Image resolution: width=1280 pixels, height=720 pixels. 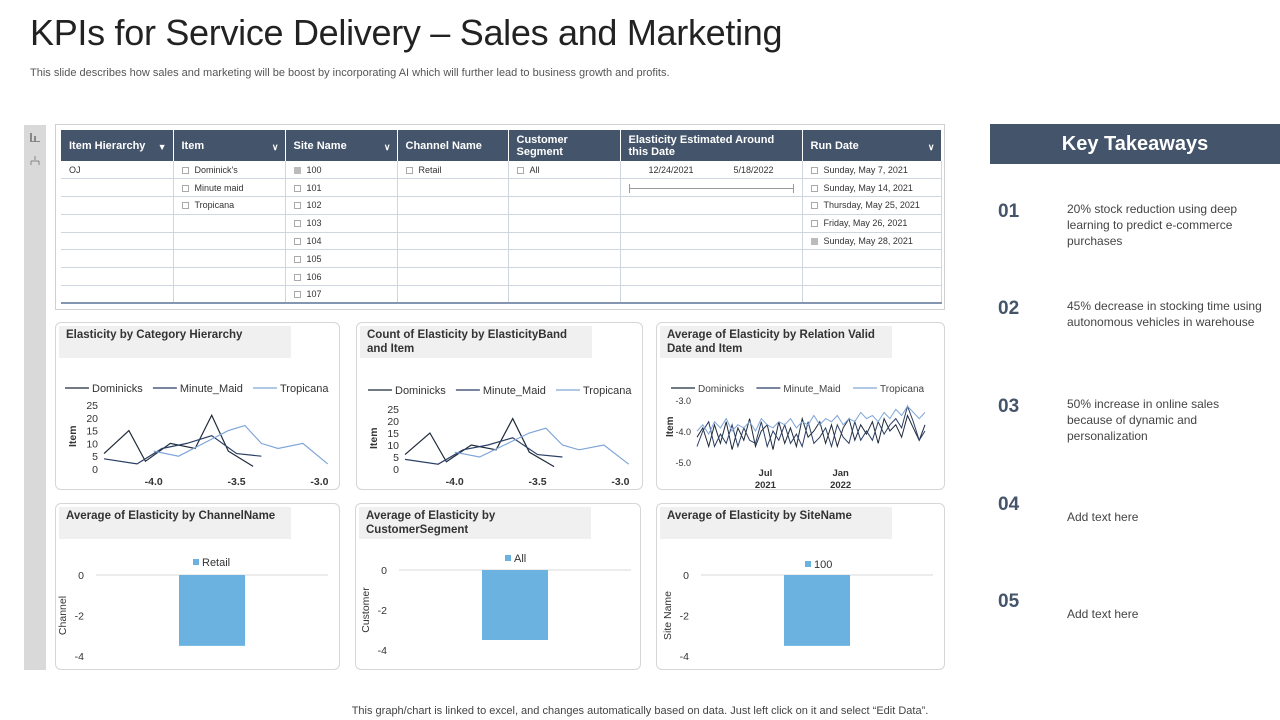 What do you see at coordinates (811, 389) in the screenshot?
I see `legend-label: Minute_Maid` at bounding box center [811, 389].